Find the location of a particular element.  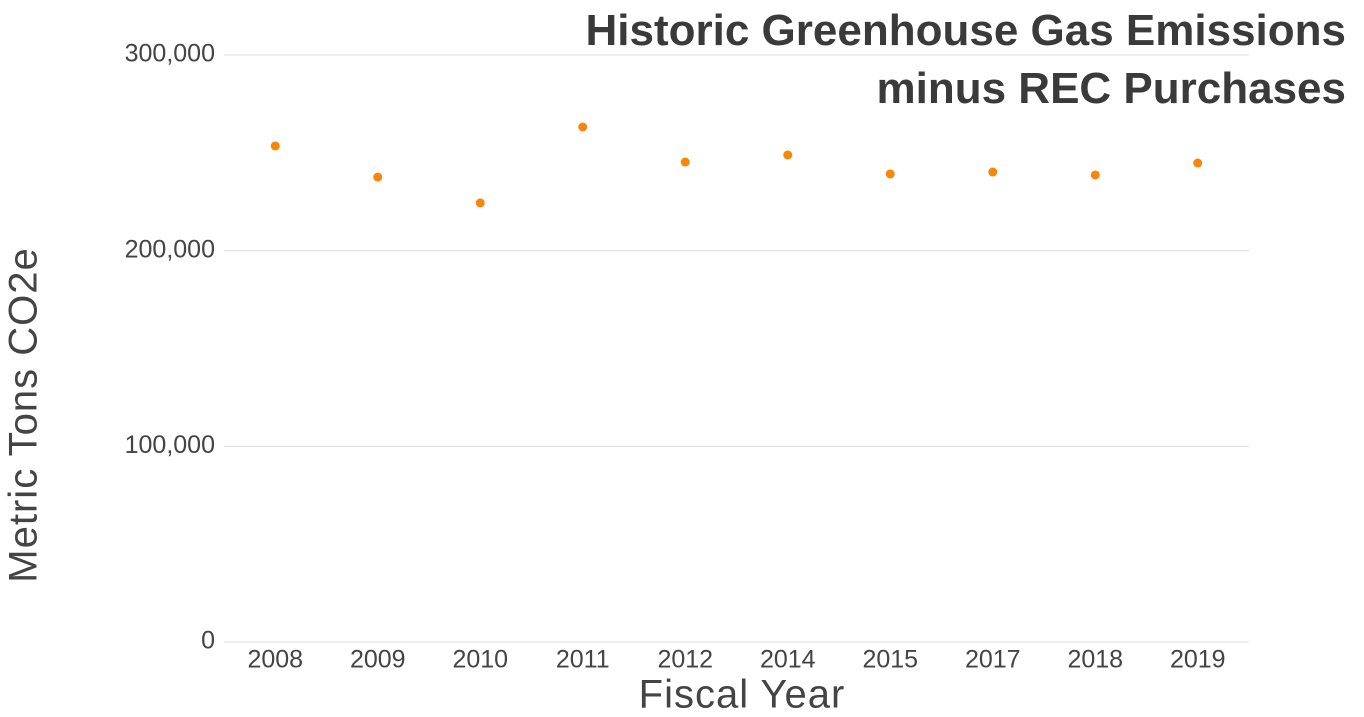

x-tick-label: 2010 is located at coordinates (480, 660).